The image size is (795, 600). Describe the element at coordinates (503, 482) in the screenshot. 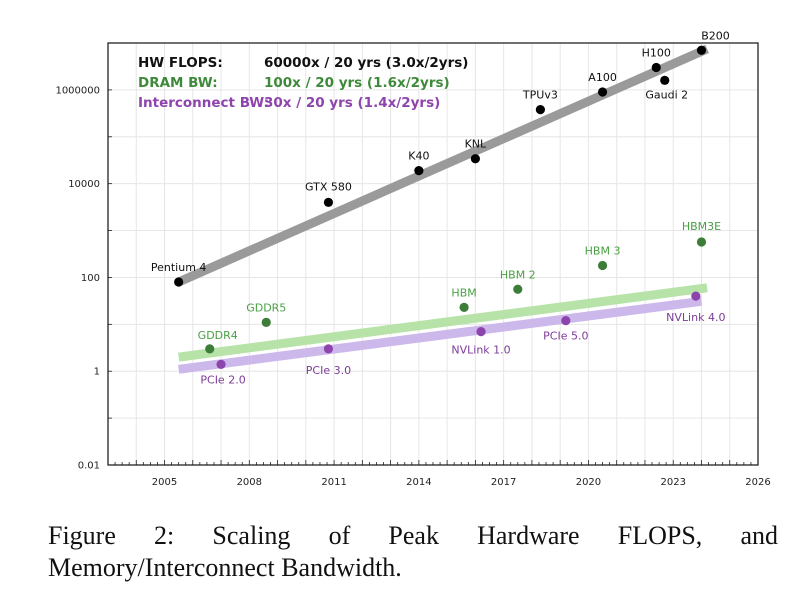

I see `x-tick-label: 2017` at that location.